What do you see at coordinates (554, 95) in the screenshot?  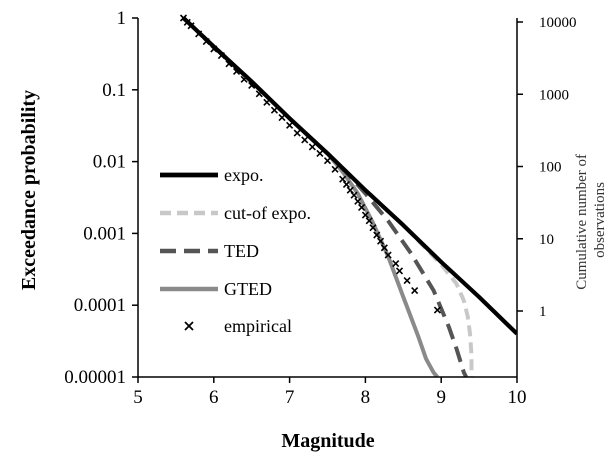 I see `right-tick-label: 1000` at bounding box center [554, 95].